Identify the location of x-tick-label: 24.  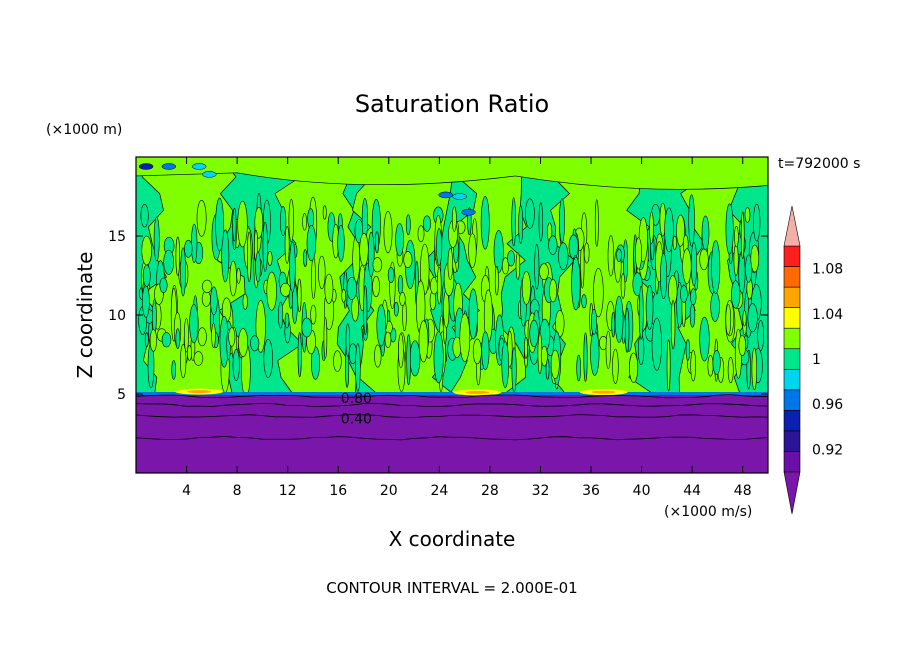
(439, 491).